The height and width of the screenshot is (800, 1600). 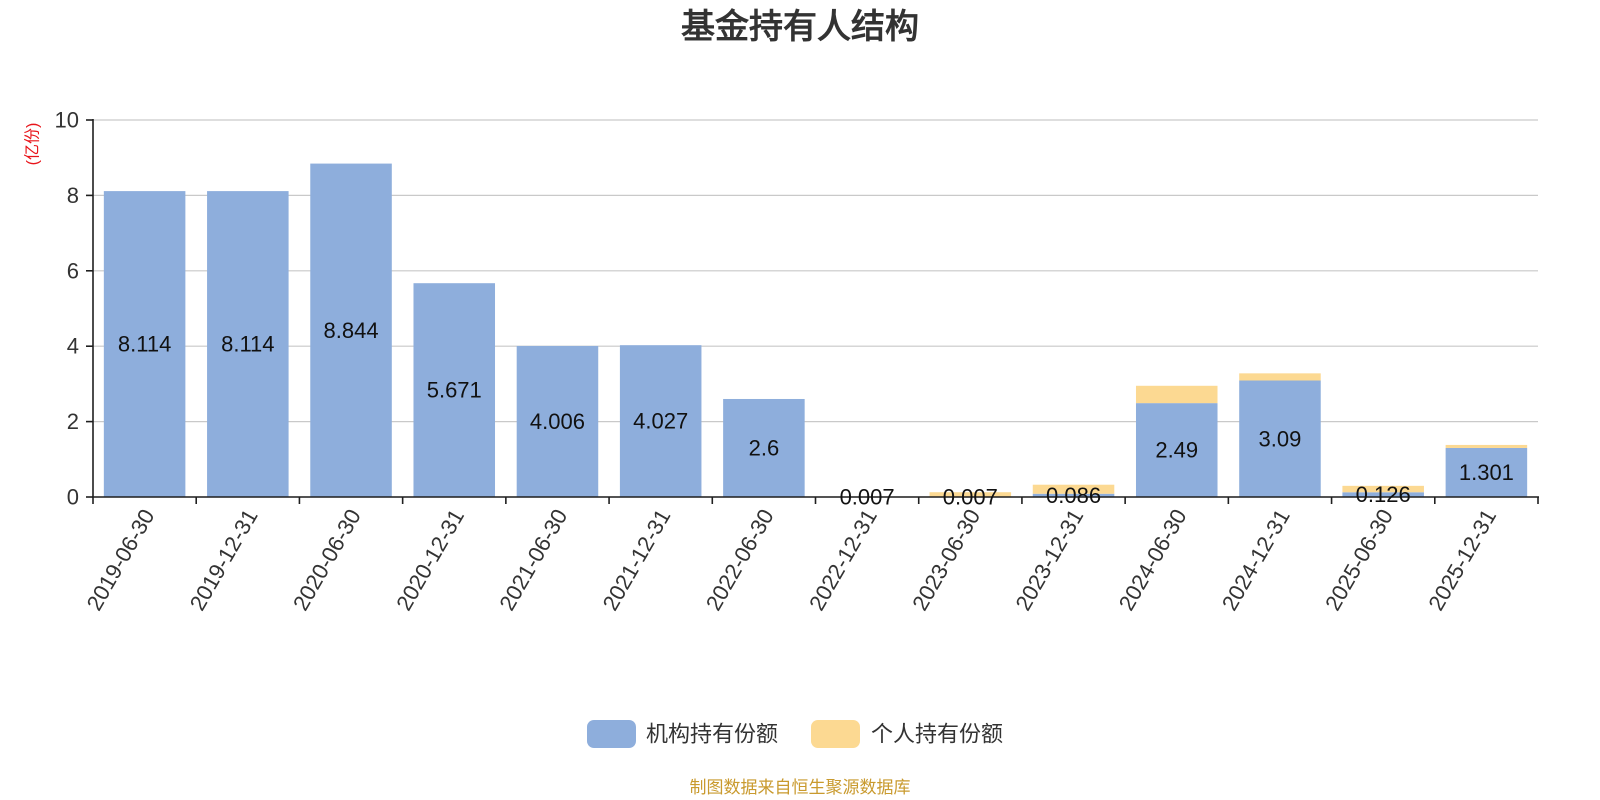 What do you see at coordinates (1462, 560) in the screenshot?
I see `x-tick-label-2025-12-31: 2025-12-31` at bounding box center [1462, 560].